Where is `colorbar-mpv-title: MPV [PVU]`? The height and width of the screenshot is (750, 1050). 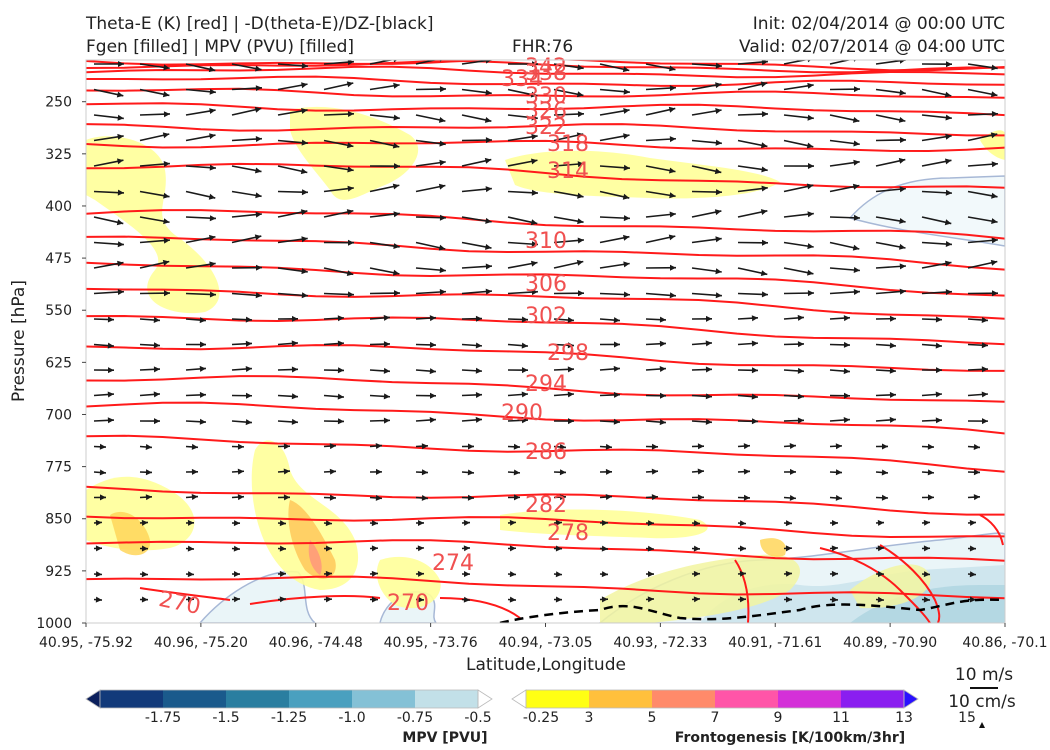
colorbar-mpv-title: MPV [PVU] is located at coordinates (444, 738).